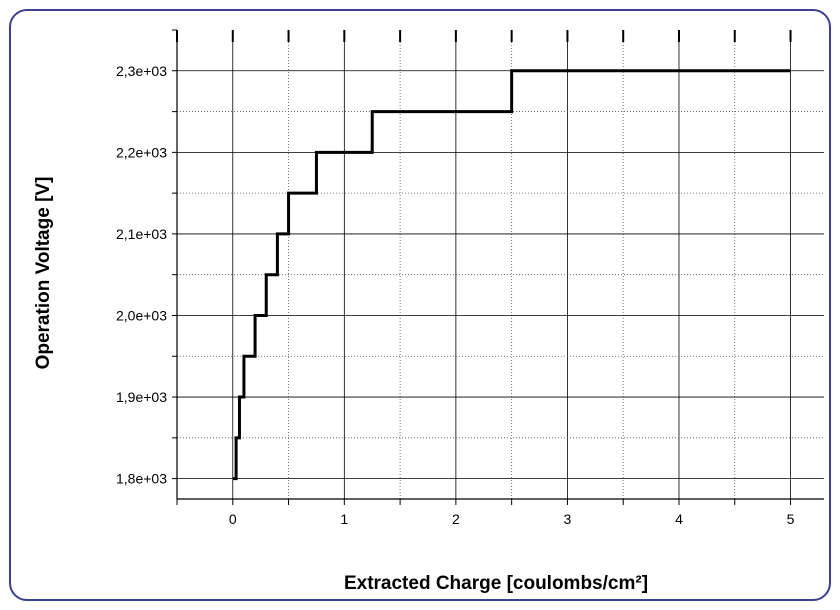 The width and height of the screenshot is (840, 610). I want to click on y-tick-label: 2,1e+03, so click(141, 234).